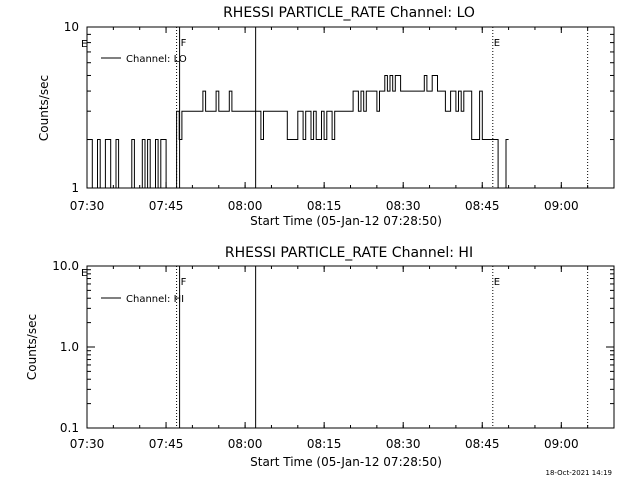 The width and height of the screenshot is (640, 480). What do you see at coordinates (65, 266) in the screenshot?
I see `y-tick-label: 10.0` at bounding box center [65, 266].